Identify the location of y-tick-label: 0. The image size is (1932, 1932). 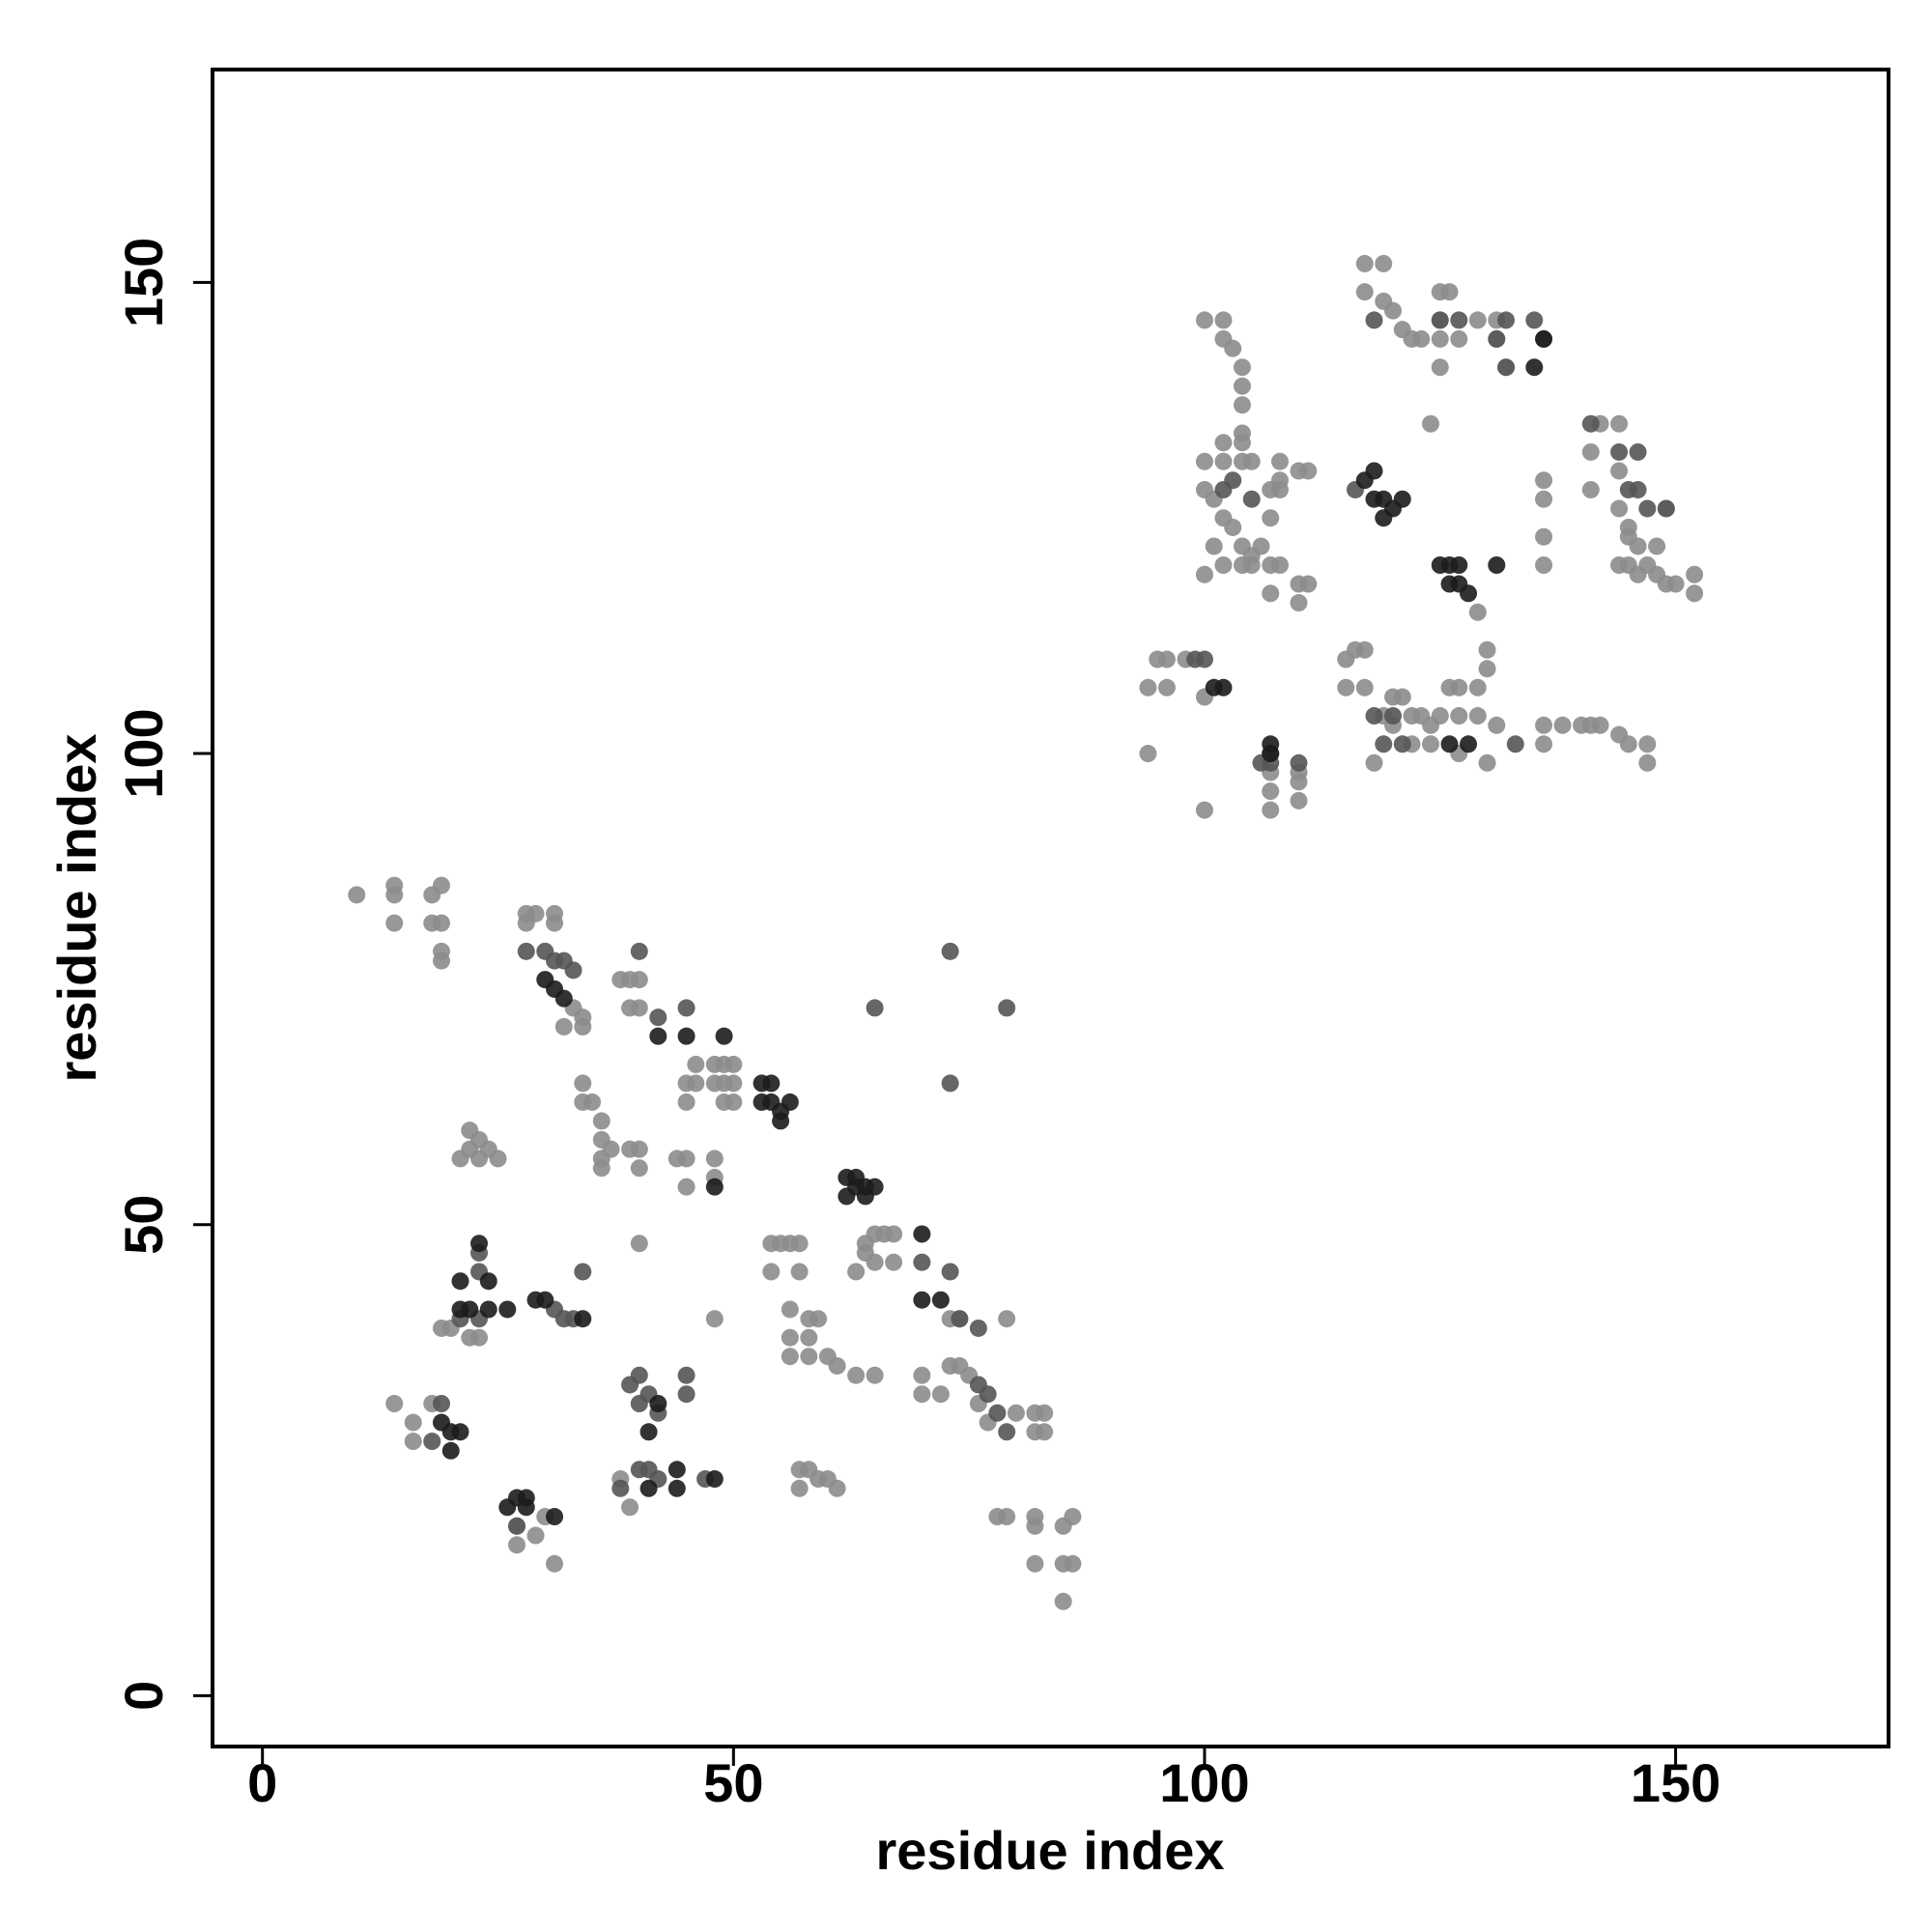
(143, 1696).